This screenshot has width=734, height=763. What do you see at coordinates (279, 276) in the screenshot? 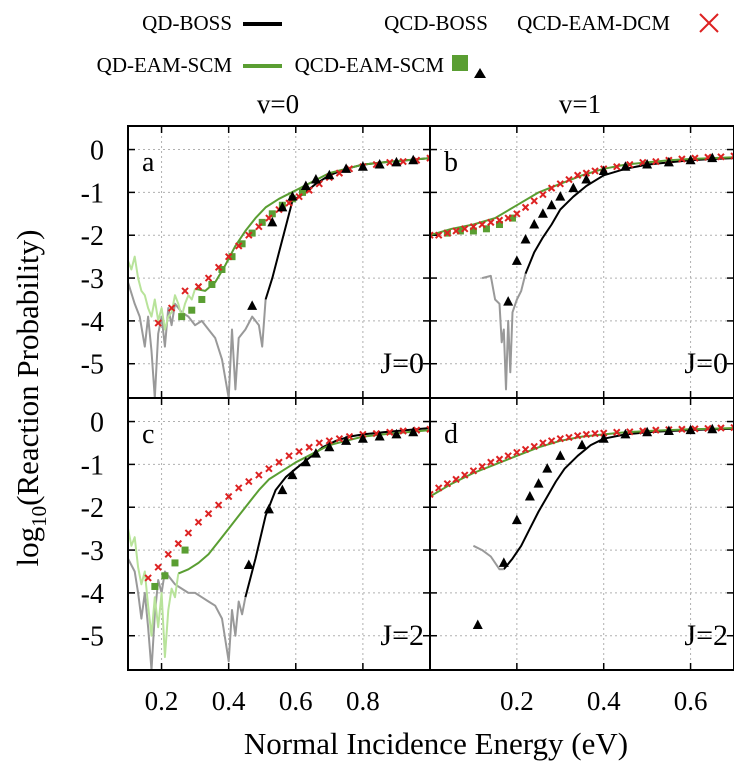
I see `plot-area-a` at bounding box center [279, 276].